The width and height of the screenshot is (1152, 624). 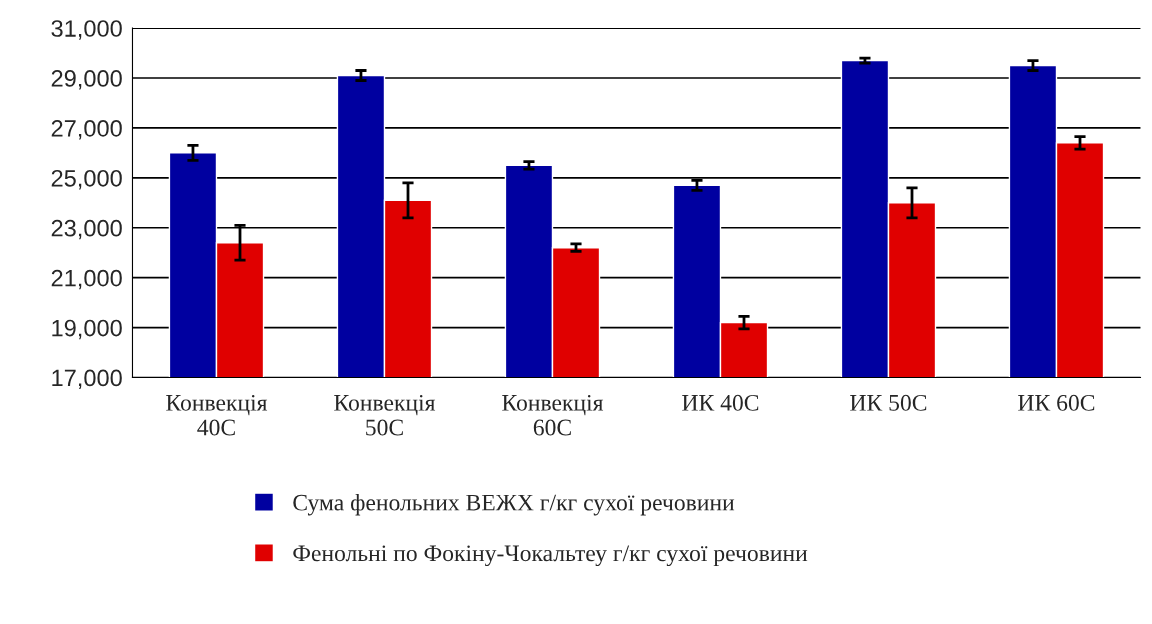 What do you see at coordinates (86, 179) in the screenshot?
I see `y-tick-label: 25,000` at bounding box center [86, 179].